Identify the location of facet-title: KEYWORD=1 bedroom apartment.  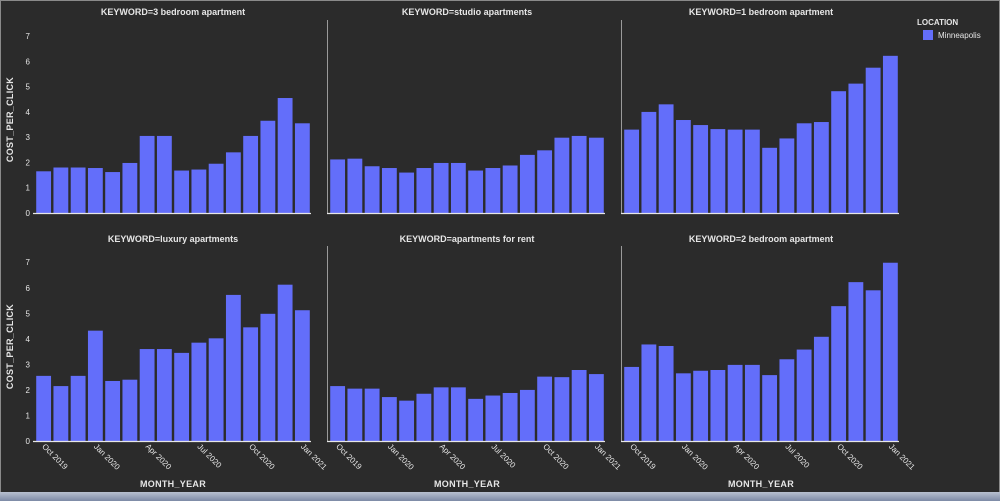
(761, 12).